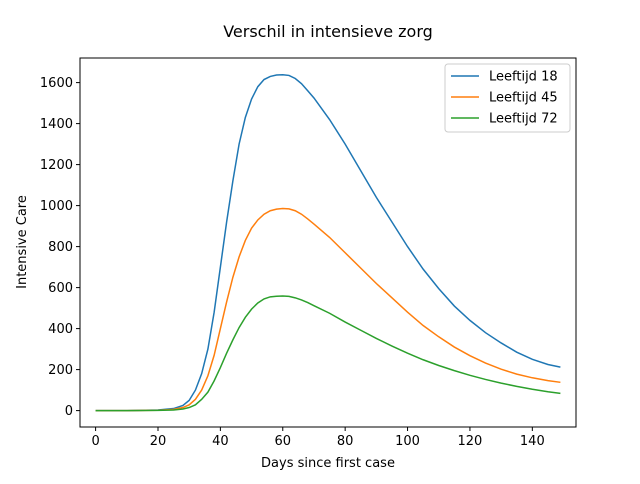  I want to click on x-tick-label: 40, so click(220, 441).